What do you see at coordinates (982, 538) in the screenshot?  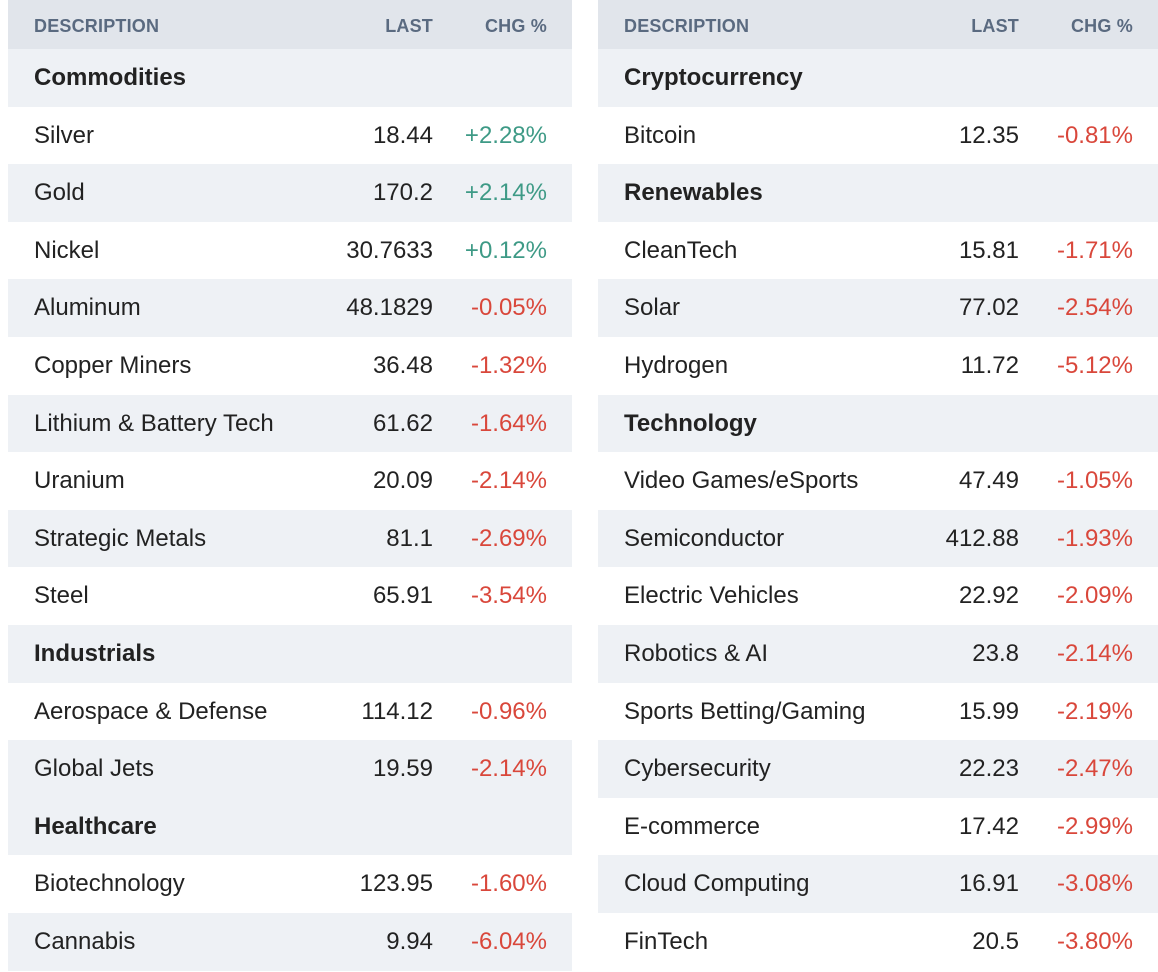 I see `row-last-price: 412.88` at bounding box center [982, 538].